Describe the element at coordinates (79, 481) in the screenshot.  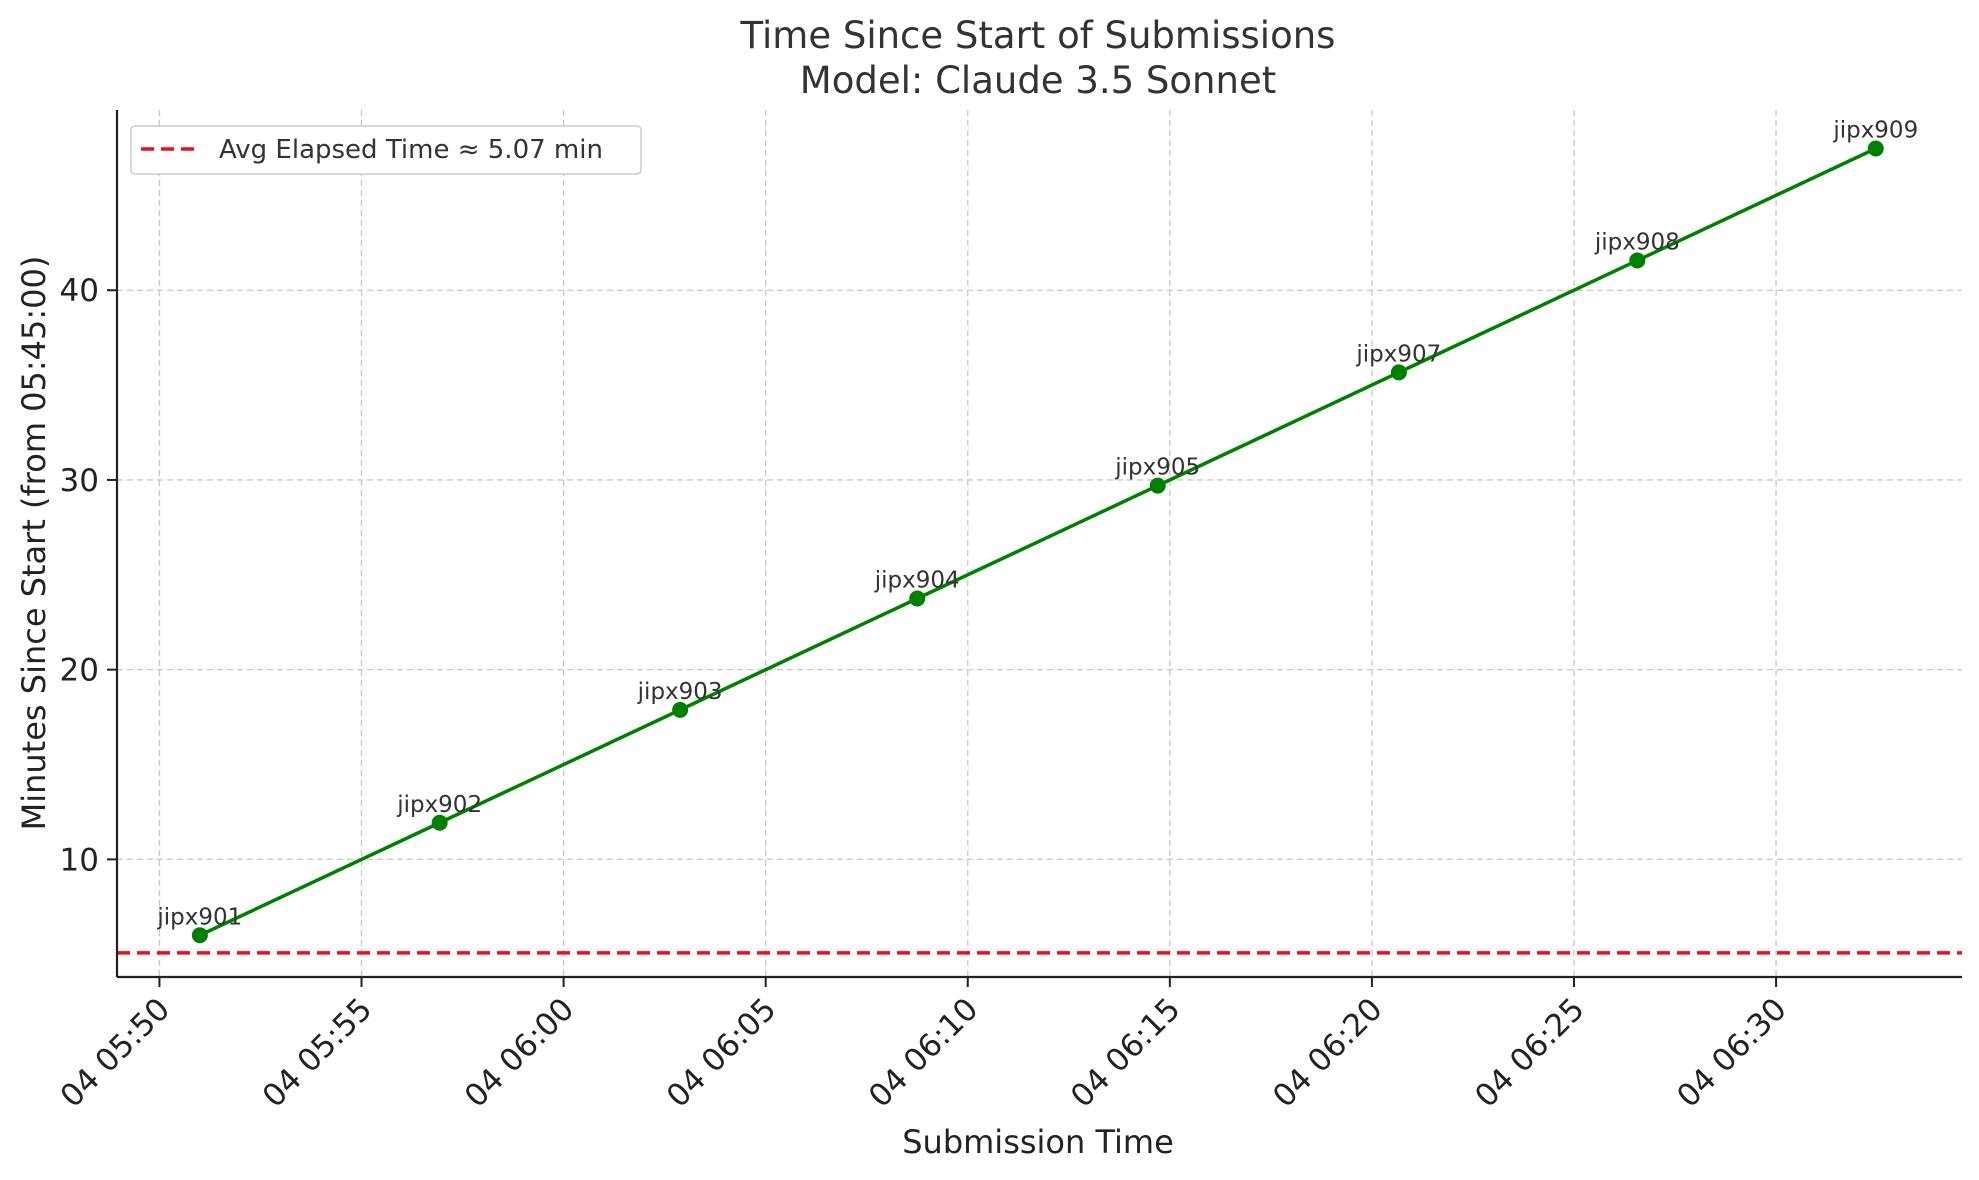
I see `y-tick-label: 30` at that location.